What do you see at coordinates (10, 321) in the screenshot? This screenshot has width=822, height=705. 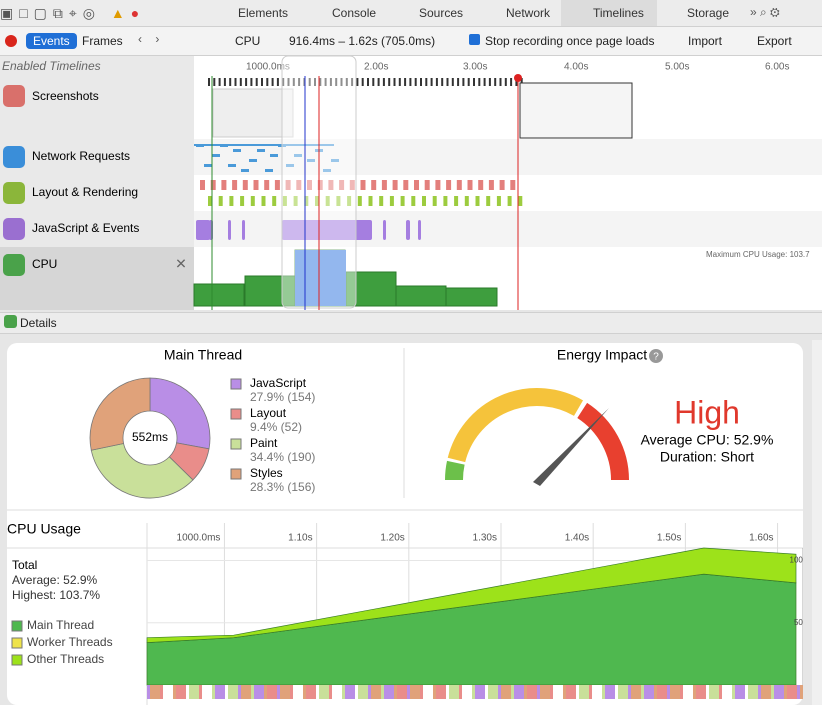 I see `details-icon` at bounding box center [10, 321].